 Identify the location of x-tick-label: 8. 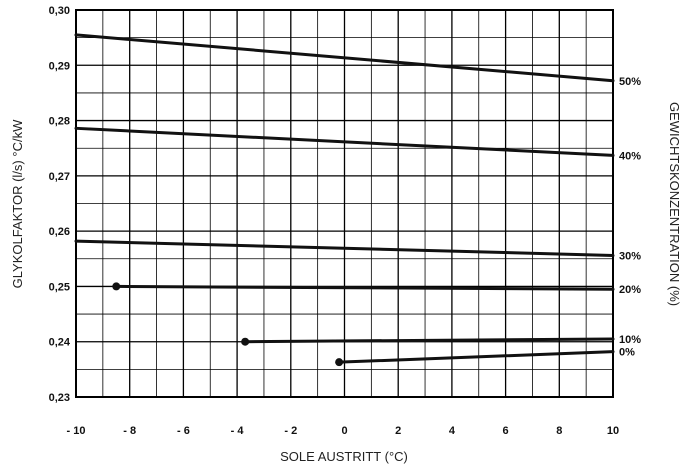
(559, 431).